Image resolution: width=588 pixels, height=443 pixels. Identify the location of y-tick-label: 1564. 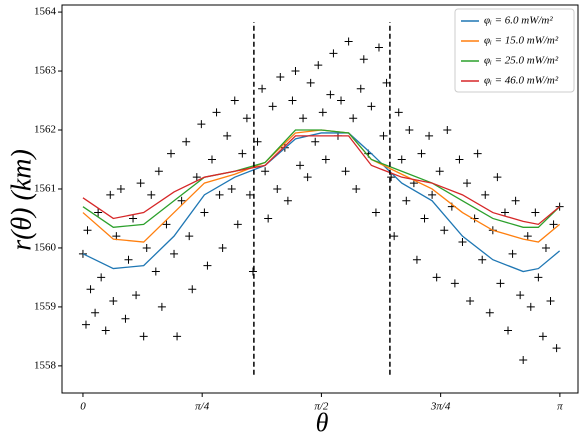
(45, 12).